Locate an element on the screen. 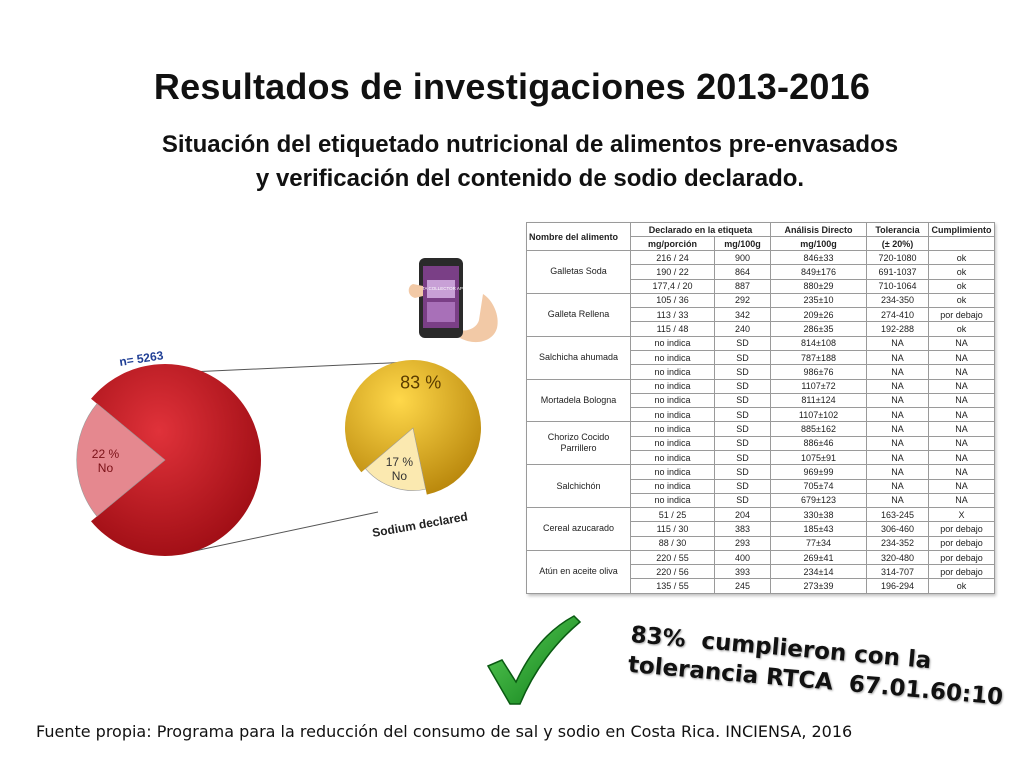 The height and width of the screenshot is (768, 1024). table-cell: 163-245 is located at coordinates (898, 515).